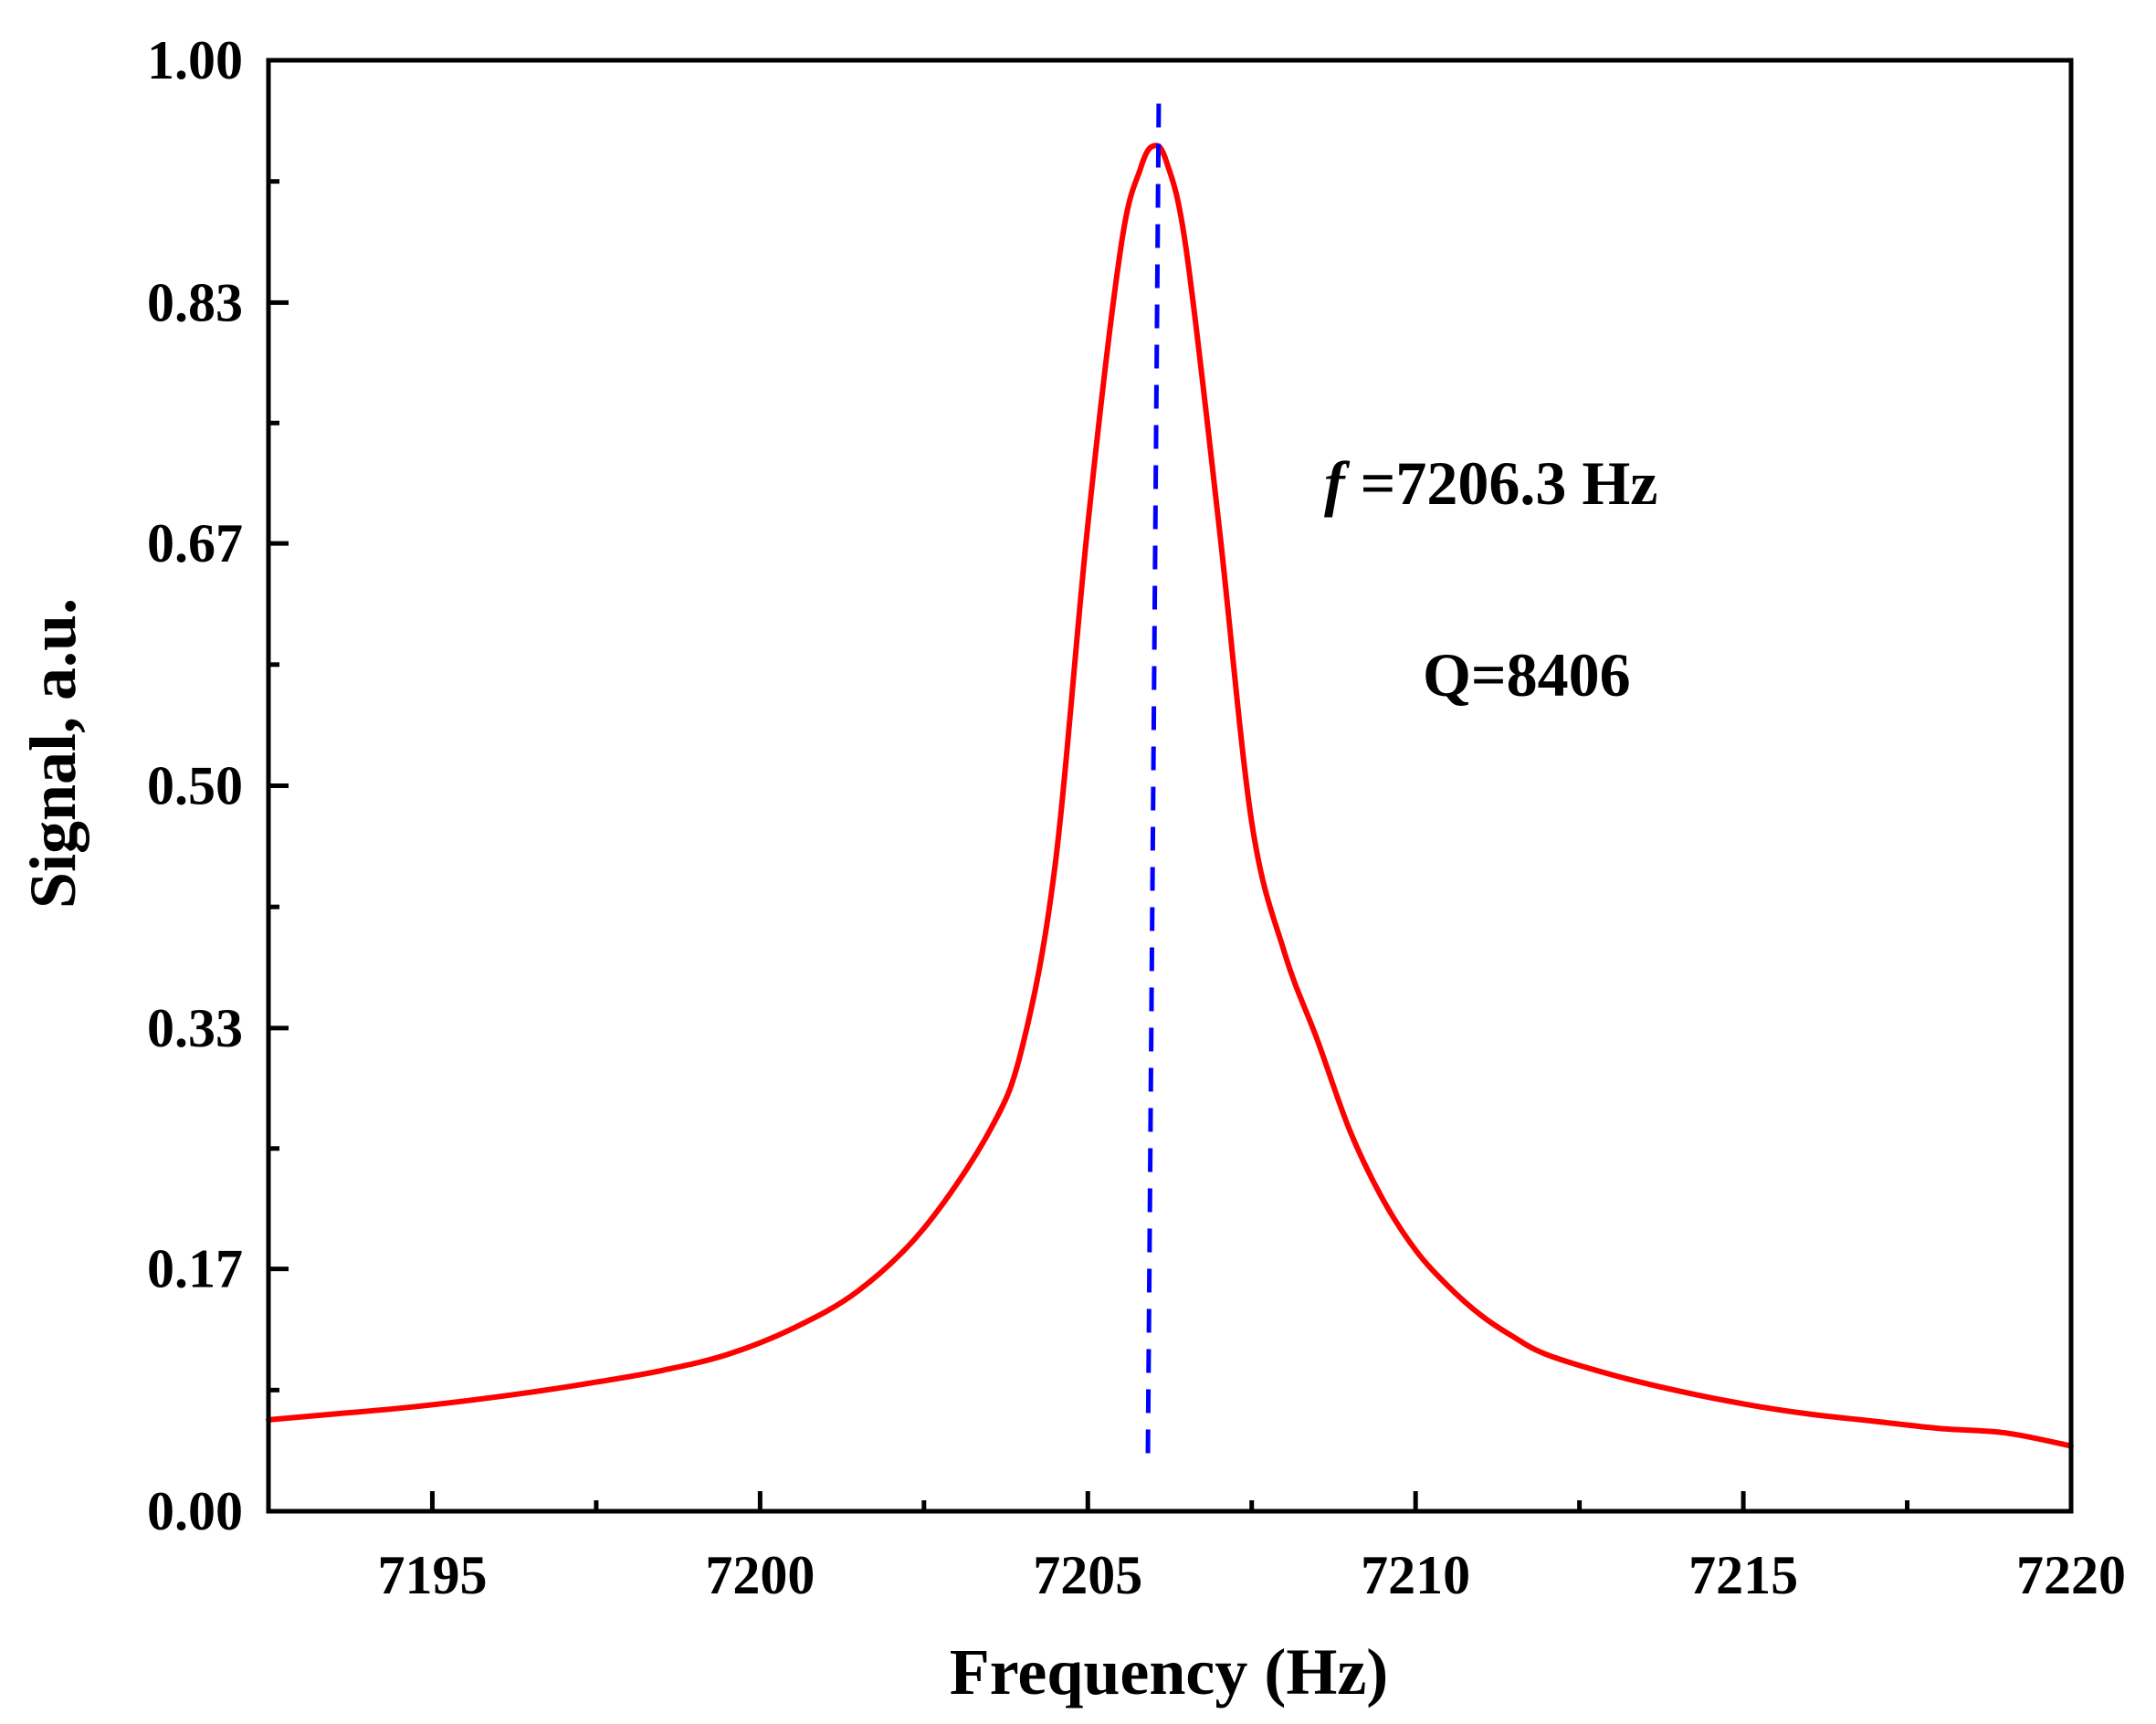  What do you see at coordinates (195, 543) in the screenshot?
I see `y-tick-label: 0.67` at bounding box center [195, 543].